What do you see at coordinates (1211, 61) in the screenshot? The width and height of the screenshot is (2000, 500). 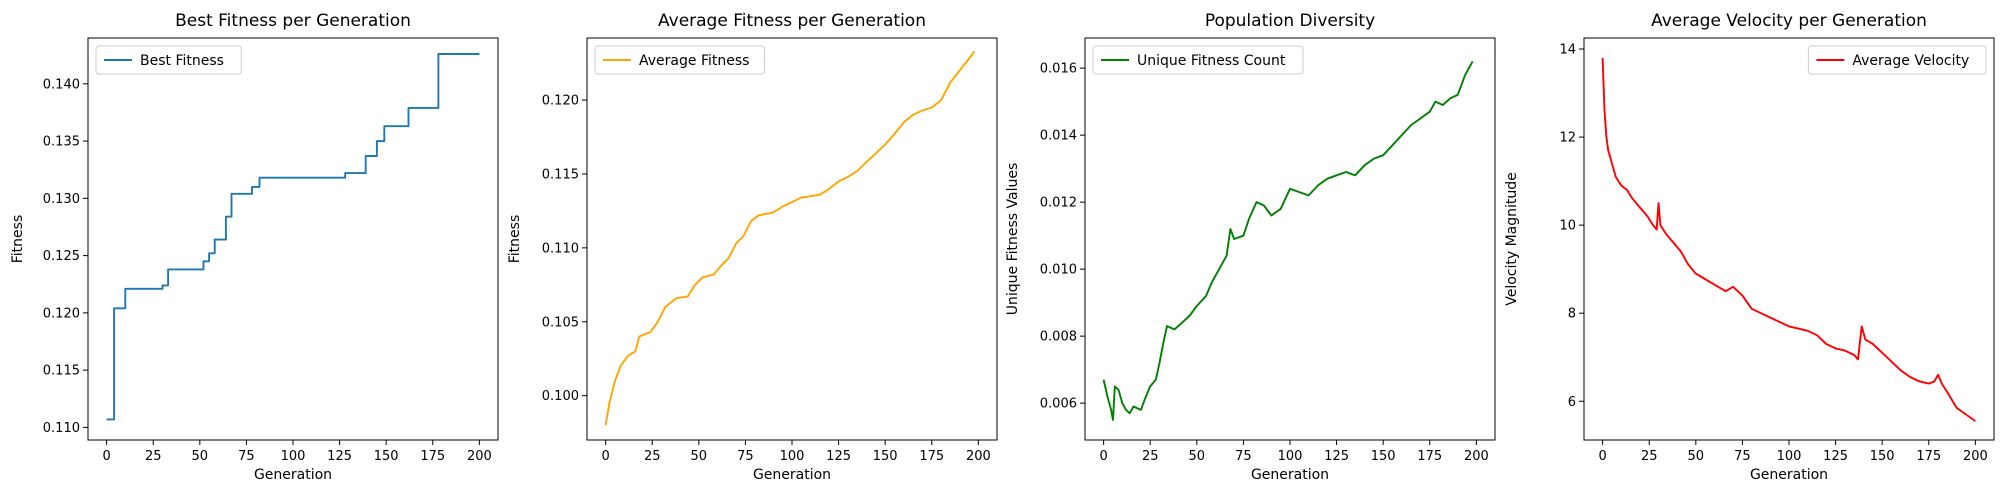 I see `legend-label: Unique Fitness Count` at bounding box center [1211, 61].